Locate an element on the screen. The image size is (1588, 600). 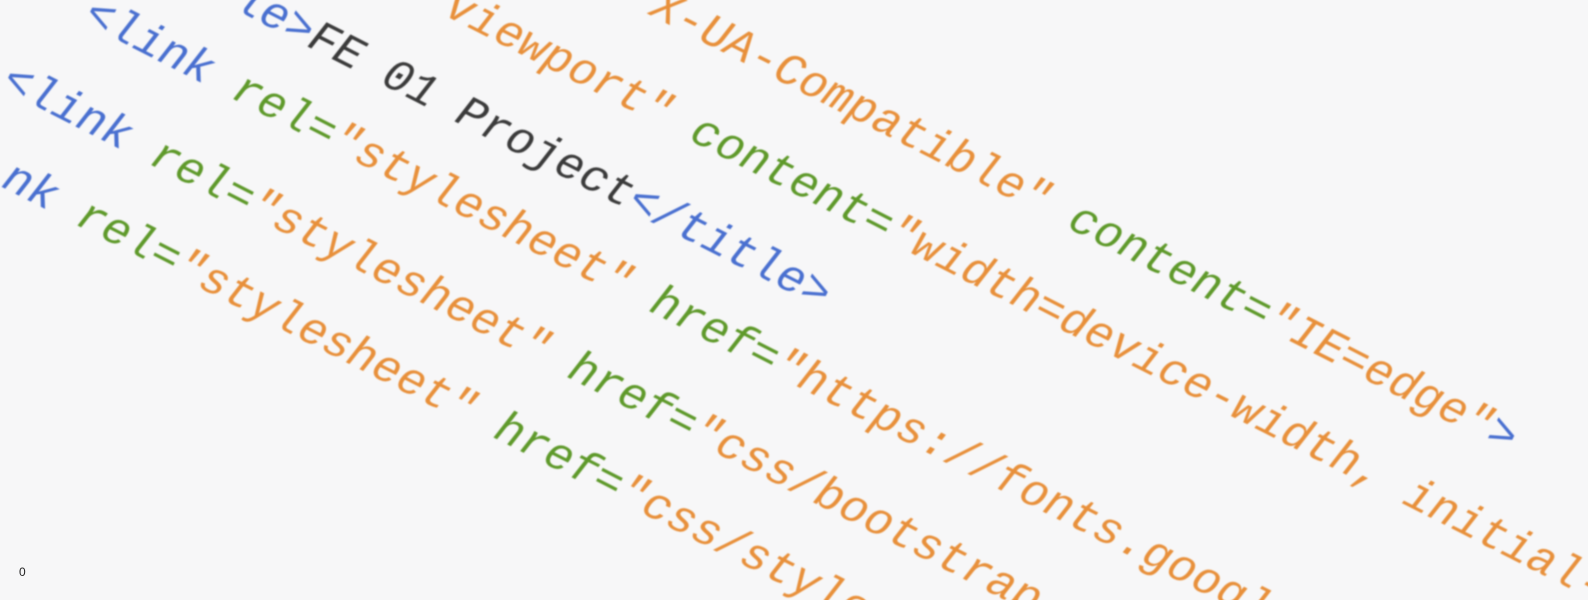
corner-label: 0 is located at coordinates (22, 572).